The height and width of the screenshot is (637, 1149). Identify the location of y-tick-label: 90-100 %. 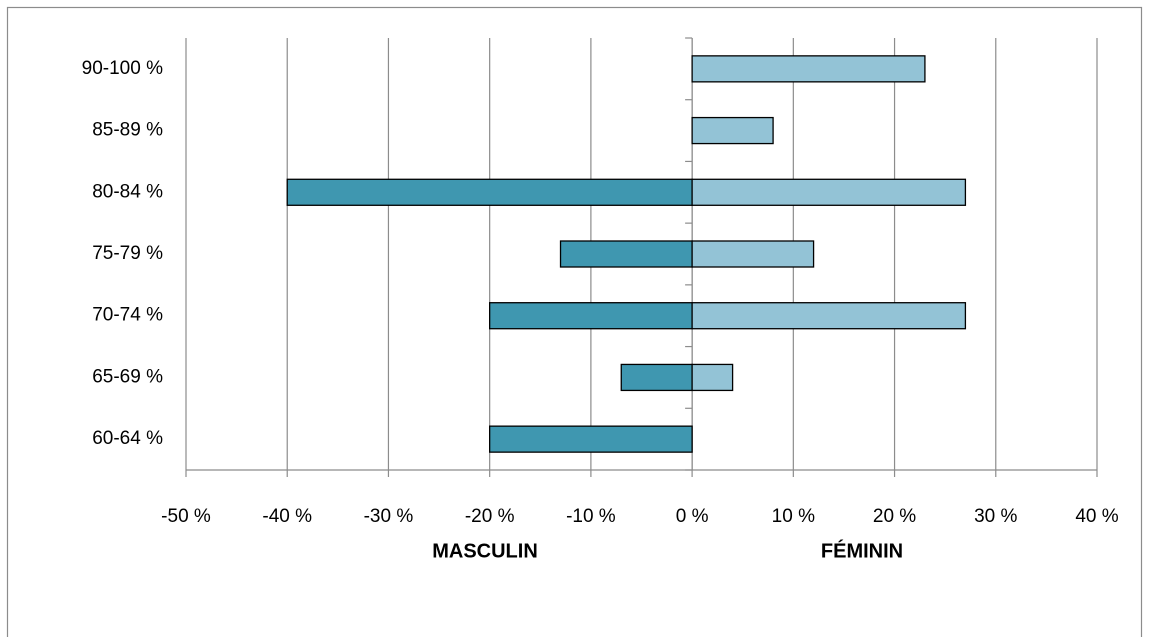
(122, 68).